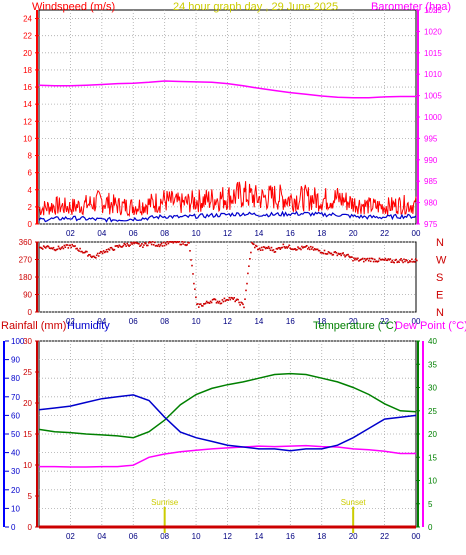 The width and height of the screenshot is (466, 555). Describe the element at coordinates (353, 321) in the screenshot. I see `hour-tick-label: 20` at that location.